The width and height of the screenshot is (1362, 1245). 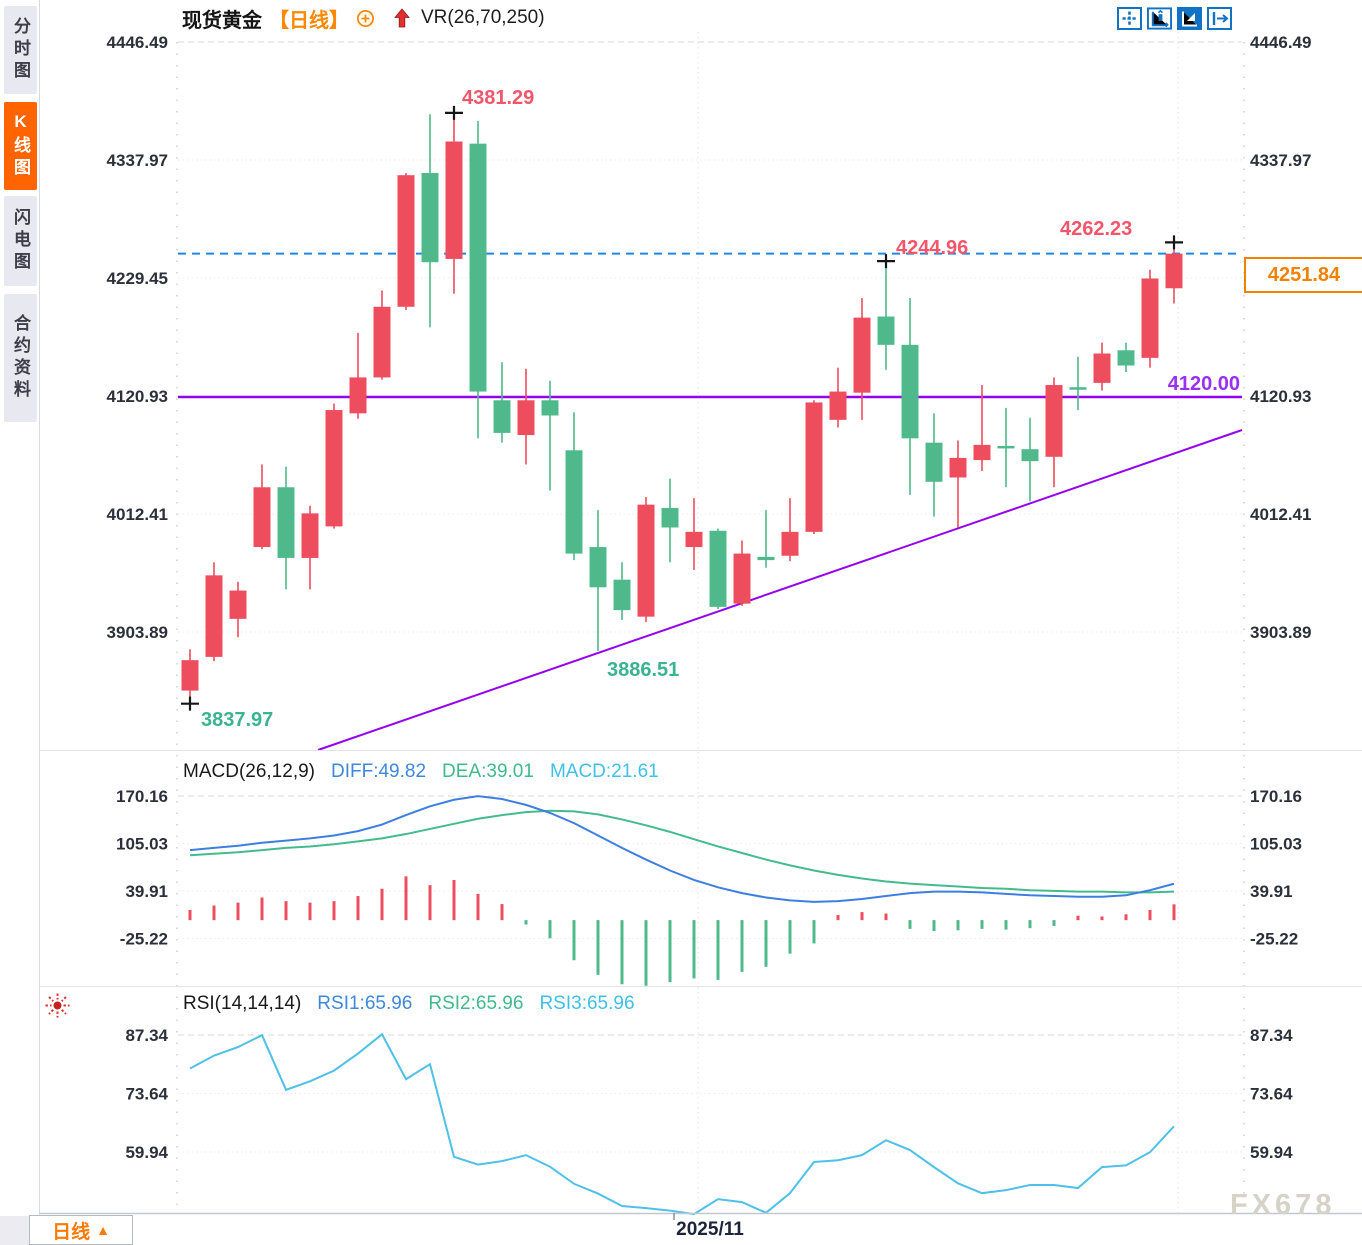 I want to click on macd-pane, so click(x=682, y=890).